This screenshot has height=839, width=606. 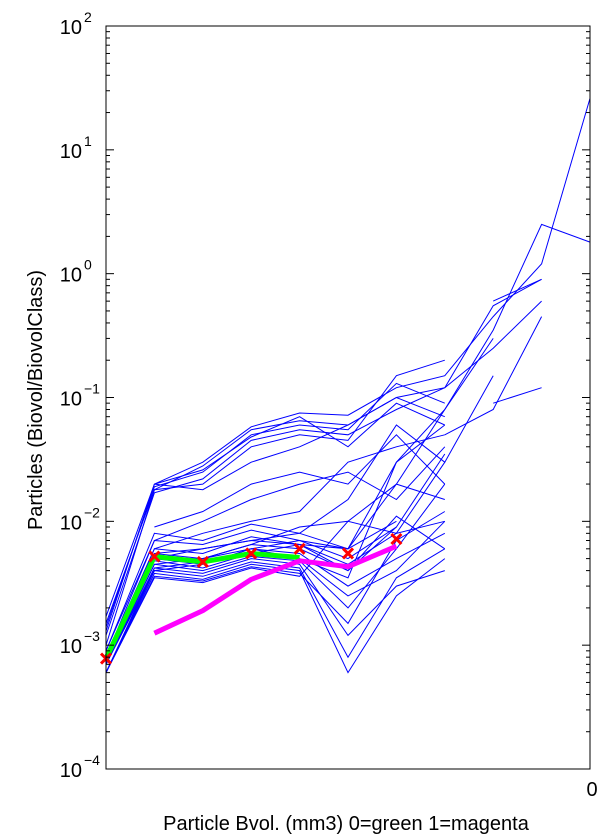 I want to click on y-axis-label: Particles (Biovol/BiovolClass), so click(x=36, y=400).